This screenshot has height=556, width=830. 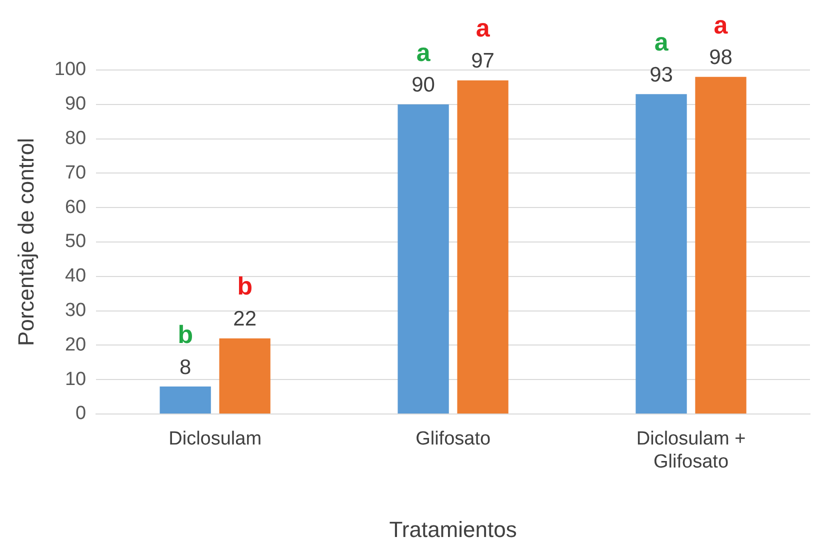 What do you see at coordinates (661, 74) in the screenshot?
I see `data-label: 93` at bounding box center [661, 74].